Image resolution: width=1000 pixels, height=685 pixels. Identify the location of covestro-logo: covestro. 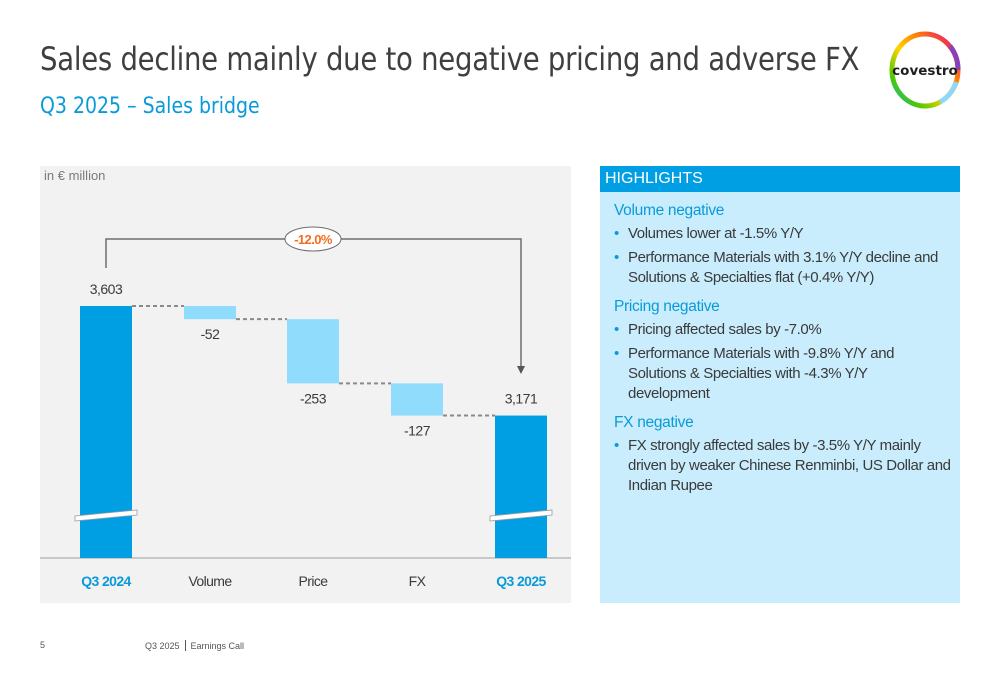
(925, 70).